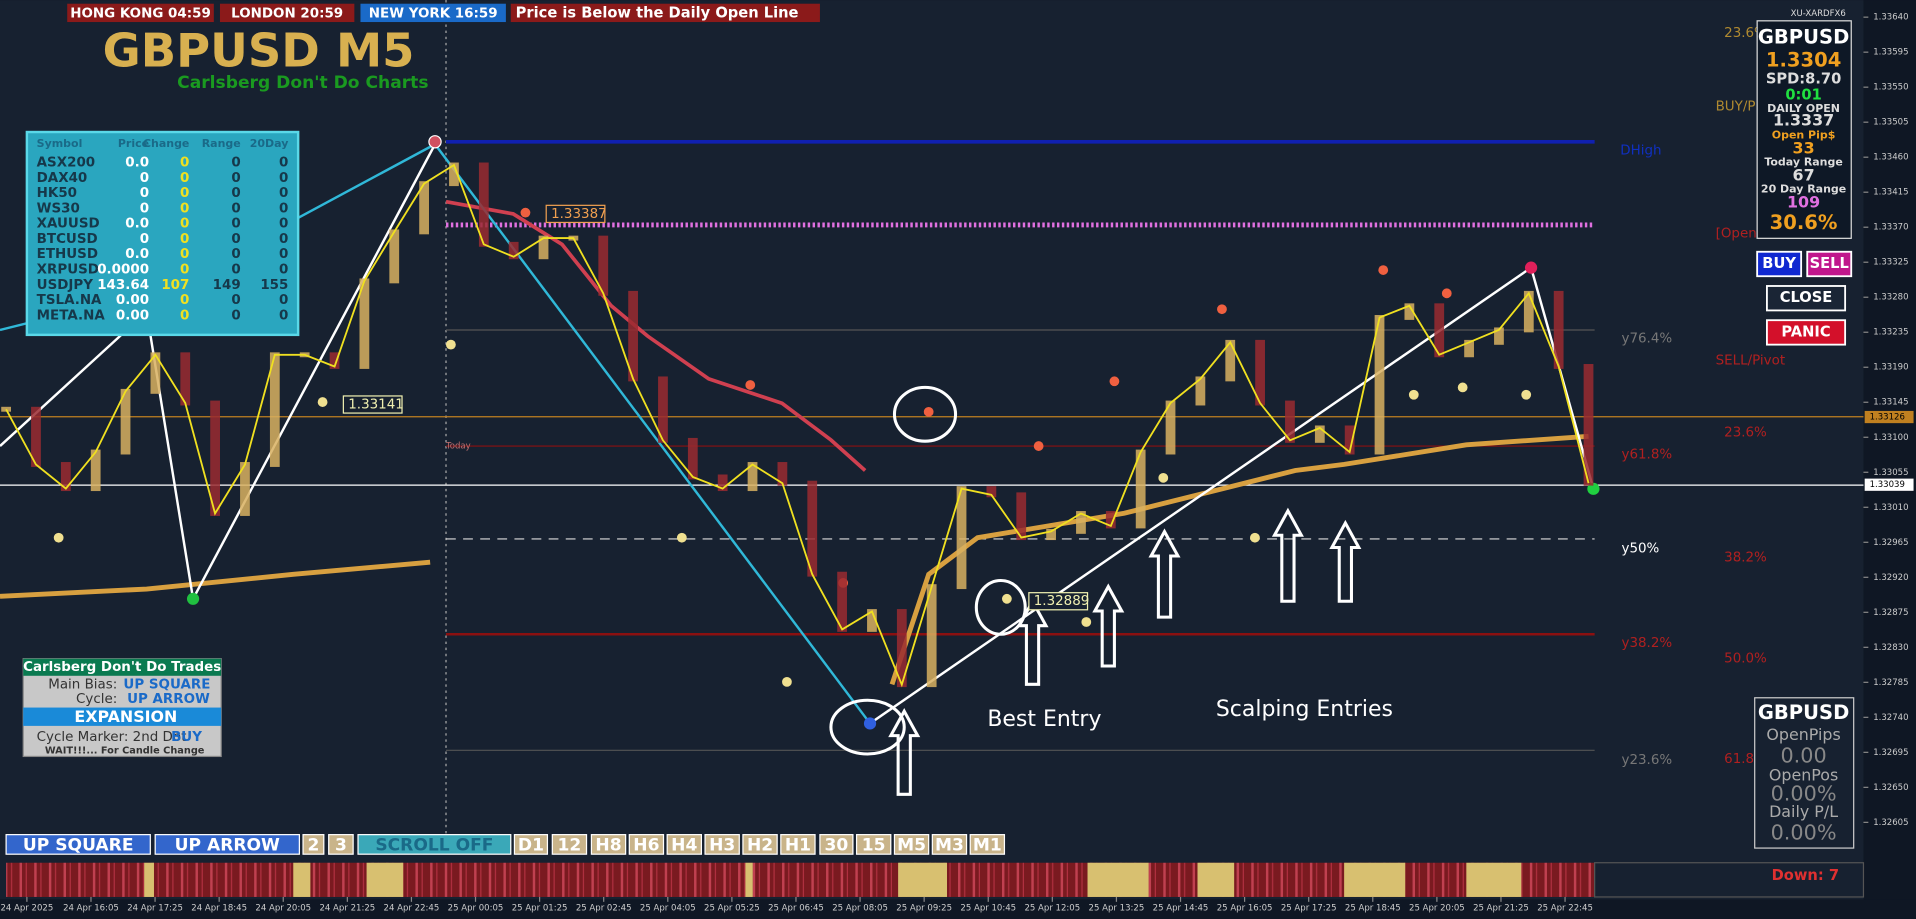 This screenshot has width=1916, height=919. What do you see at coordinates (1890, 263) in the screenshot?
I see `price-tick-label: 1.33325` at bounding box center [1890, 263].